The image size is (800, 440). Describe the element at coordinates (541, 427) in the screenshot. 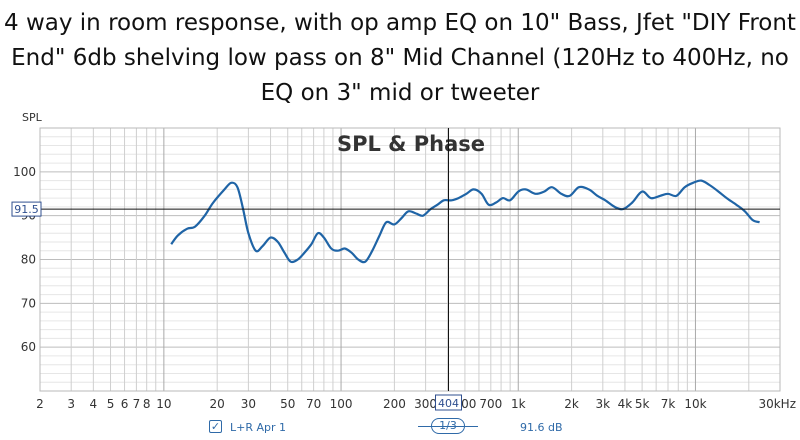

I see `cursor-readout: 91.6 dB` at that location.